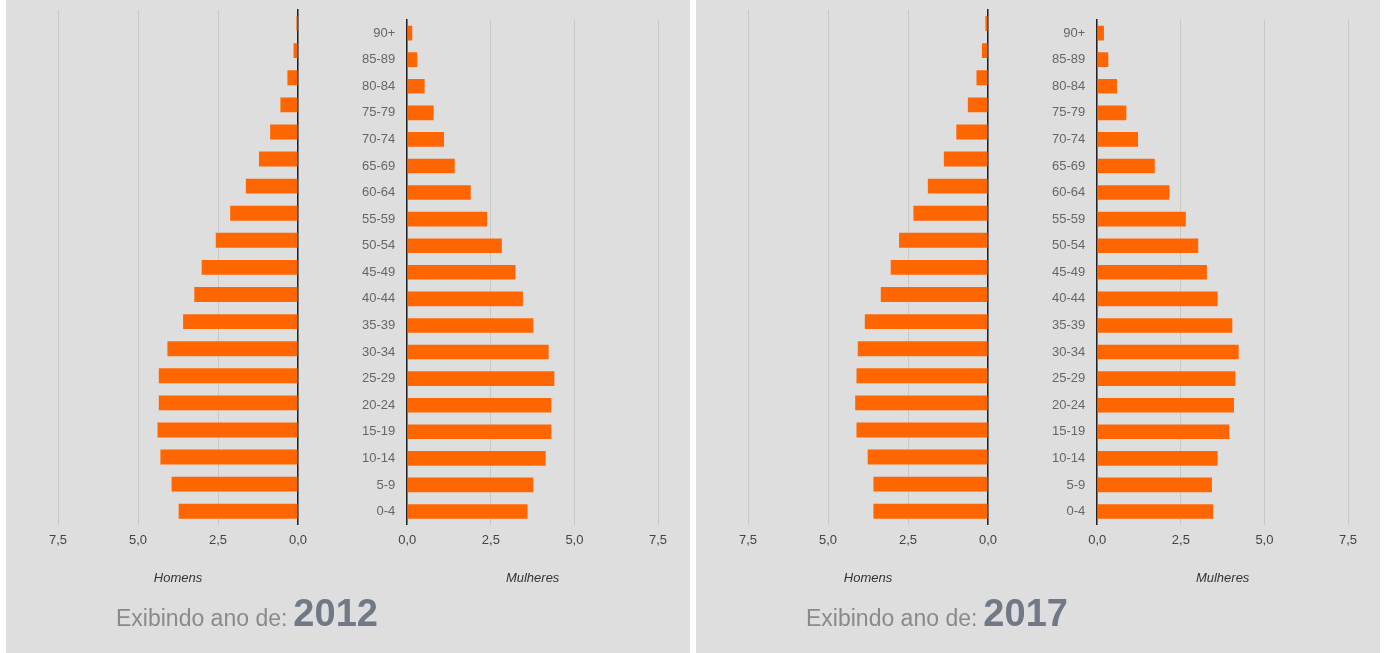 The width and height of the screenshot is (1392, 653). What do you see at coordinates (379, 245) in the screenshot?
I see `y-tick-label: 50-54` at bounding box center [379, 245].